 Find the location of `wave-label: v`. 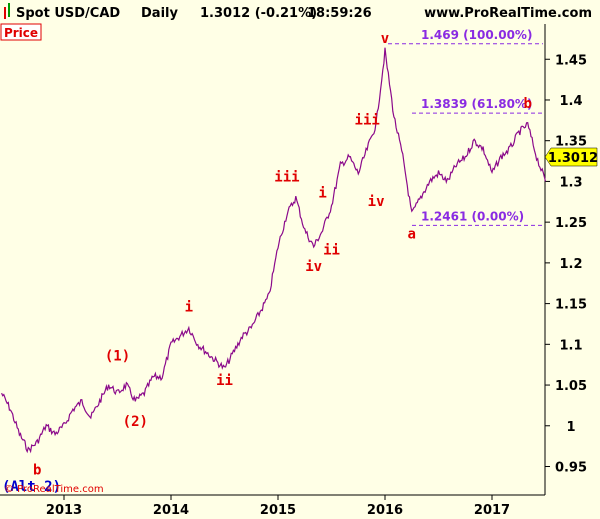

wave-label: v is located at coordinates (385, 39).